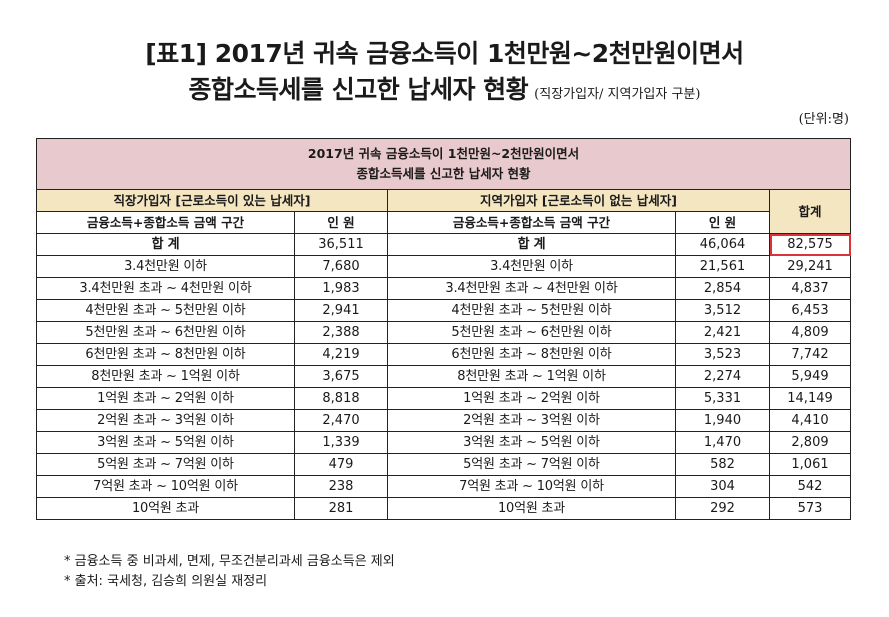  I want to click on cell-total: 82,575, so click(810, 244).